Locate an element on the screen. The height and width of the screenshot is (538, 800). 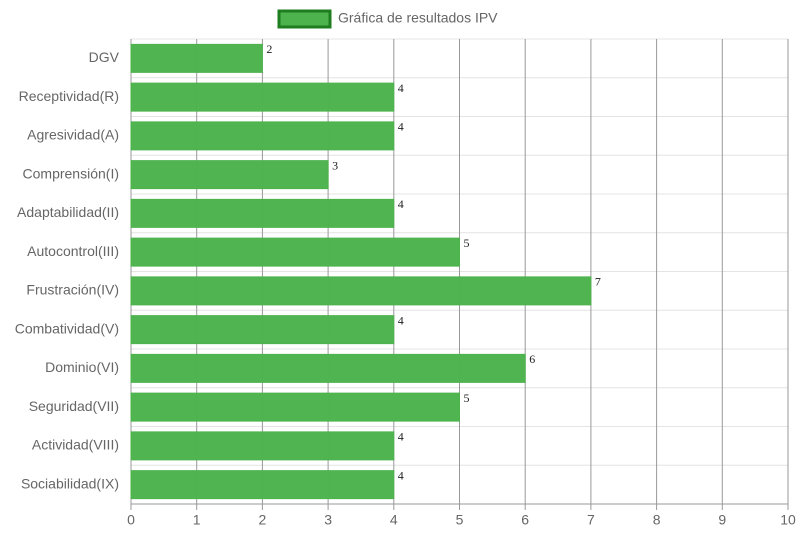
y-tick-label: Sociabilidad(IX) is located at coordinates (70, 483).